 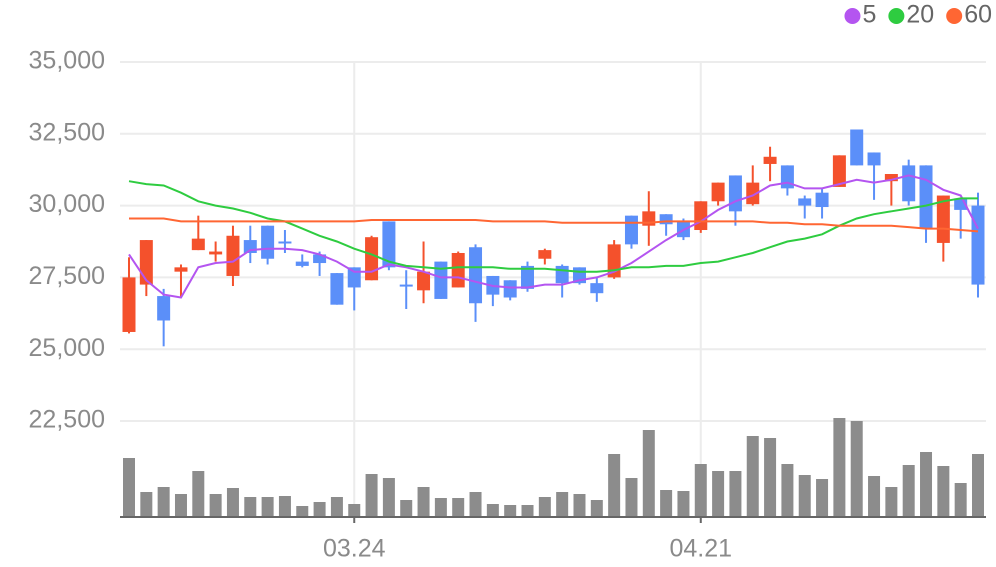 I want to click on legend-label: 20, so click(x=920, y=15).